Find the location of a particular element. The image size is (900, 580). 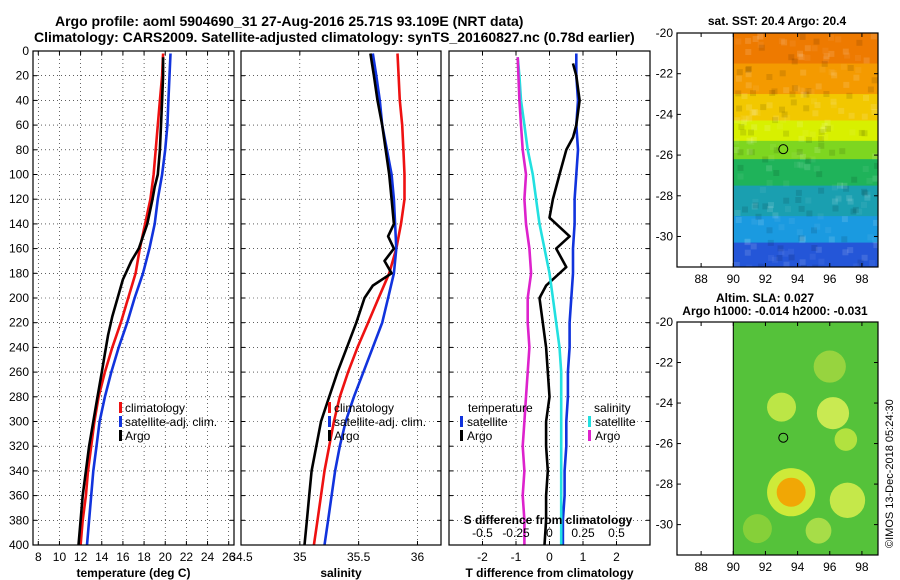

y-tick-label: -28 is located at coordinates (665, 484).